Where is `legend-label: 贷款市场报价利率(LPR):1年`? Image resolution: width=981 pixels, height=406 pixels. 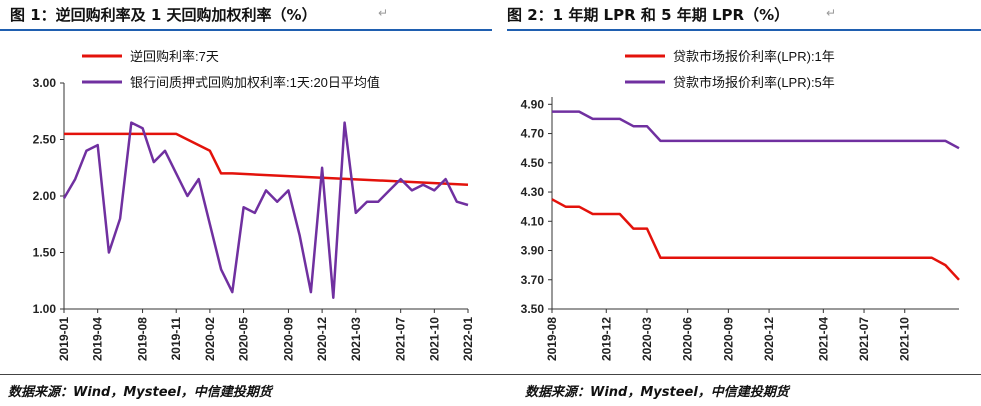 legend-label: 贷款市场报价利率(LPR):1年 is located at coordinates (754, 56).